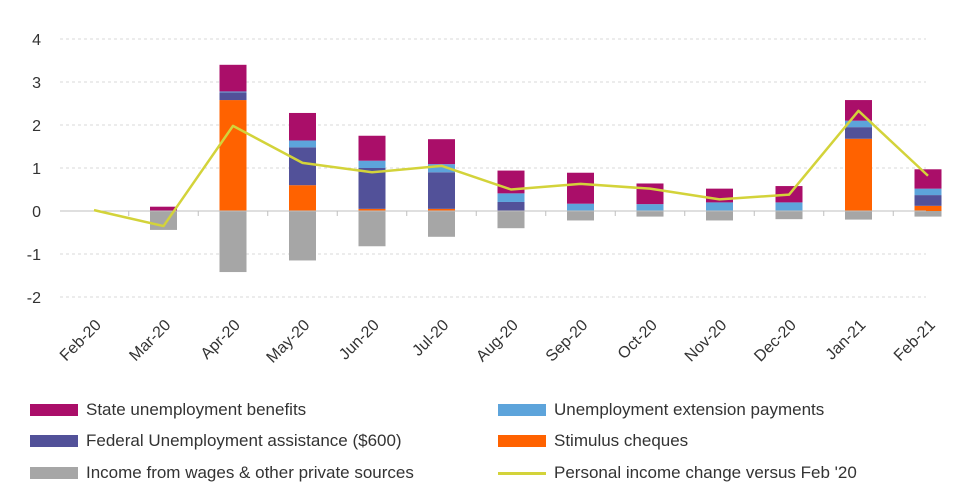  Describe the element at coordinates (221, 340) in the screenshot. I see `x-tick-label: Apr-20` at that location.